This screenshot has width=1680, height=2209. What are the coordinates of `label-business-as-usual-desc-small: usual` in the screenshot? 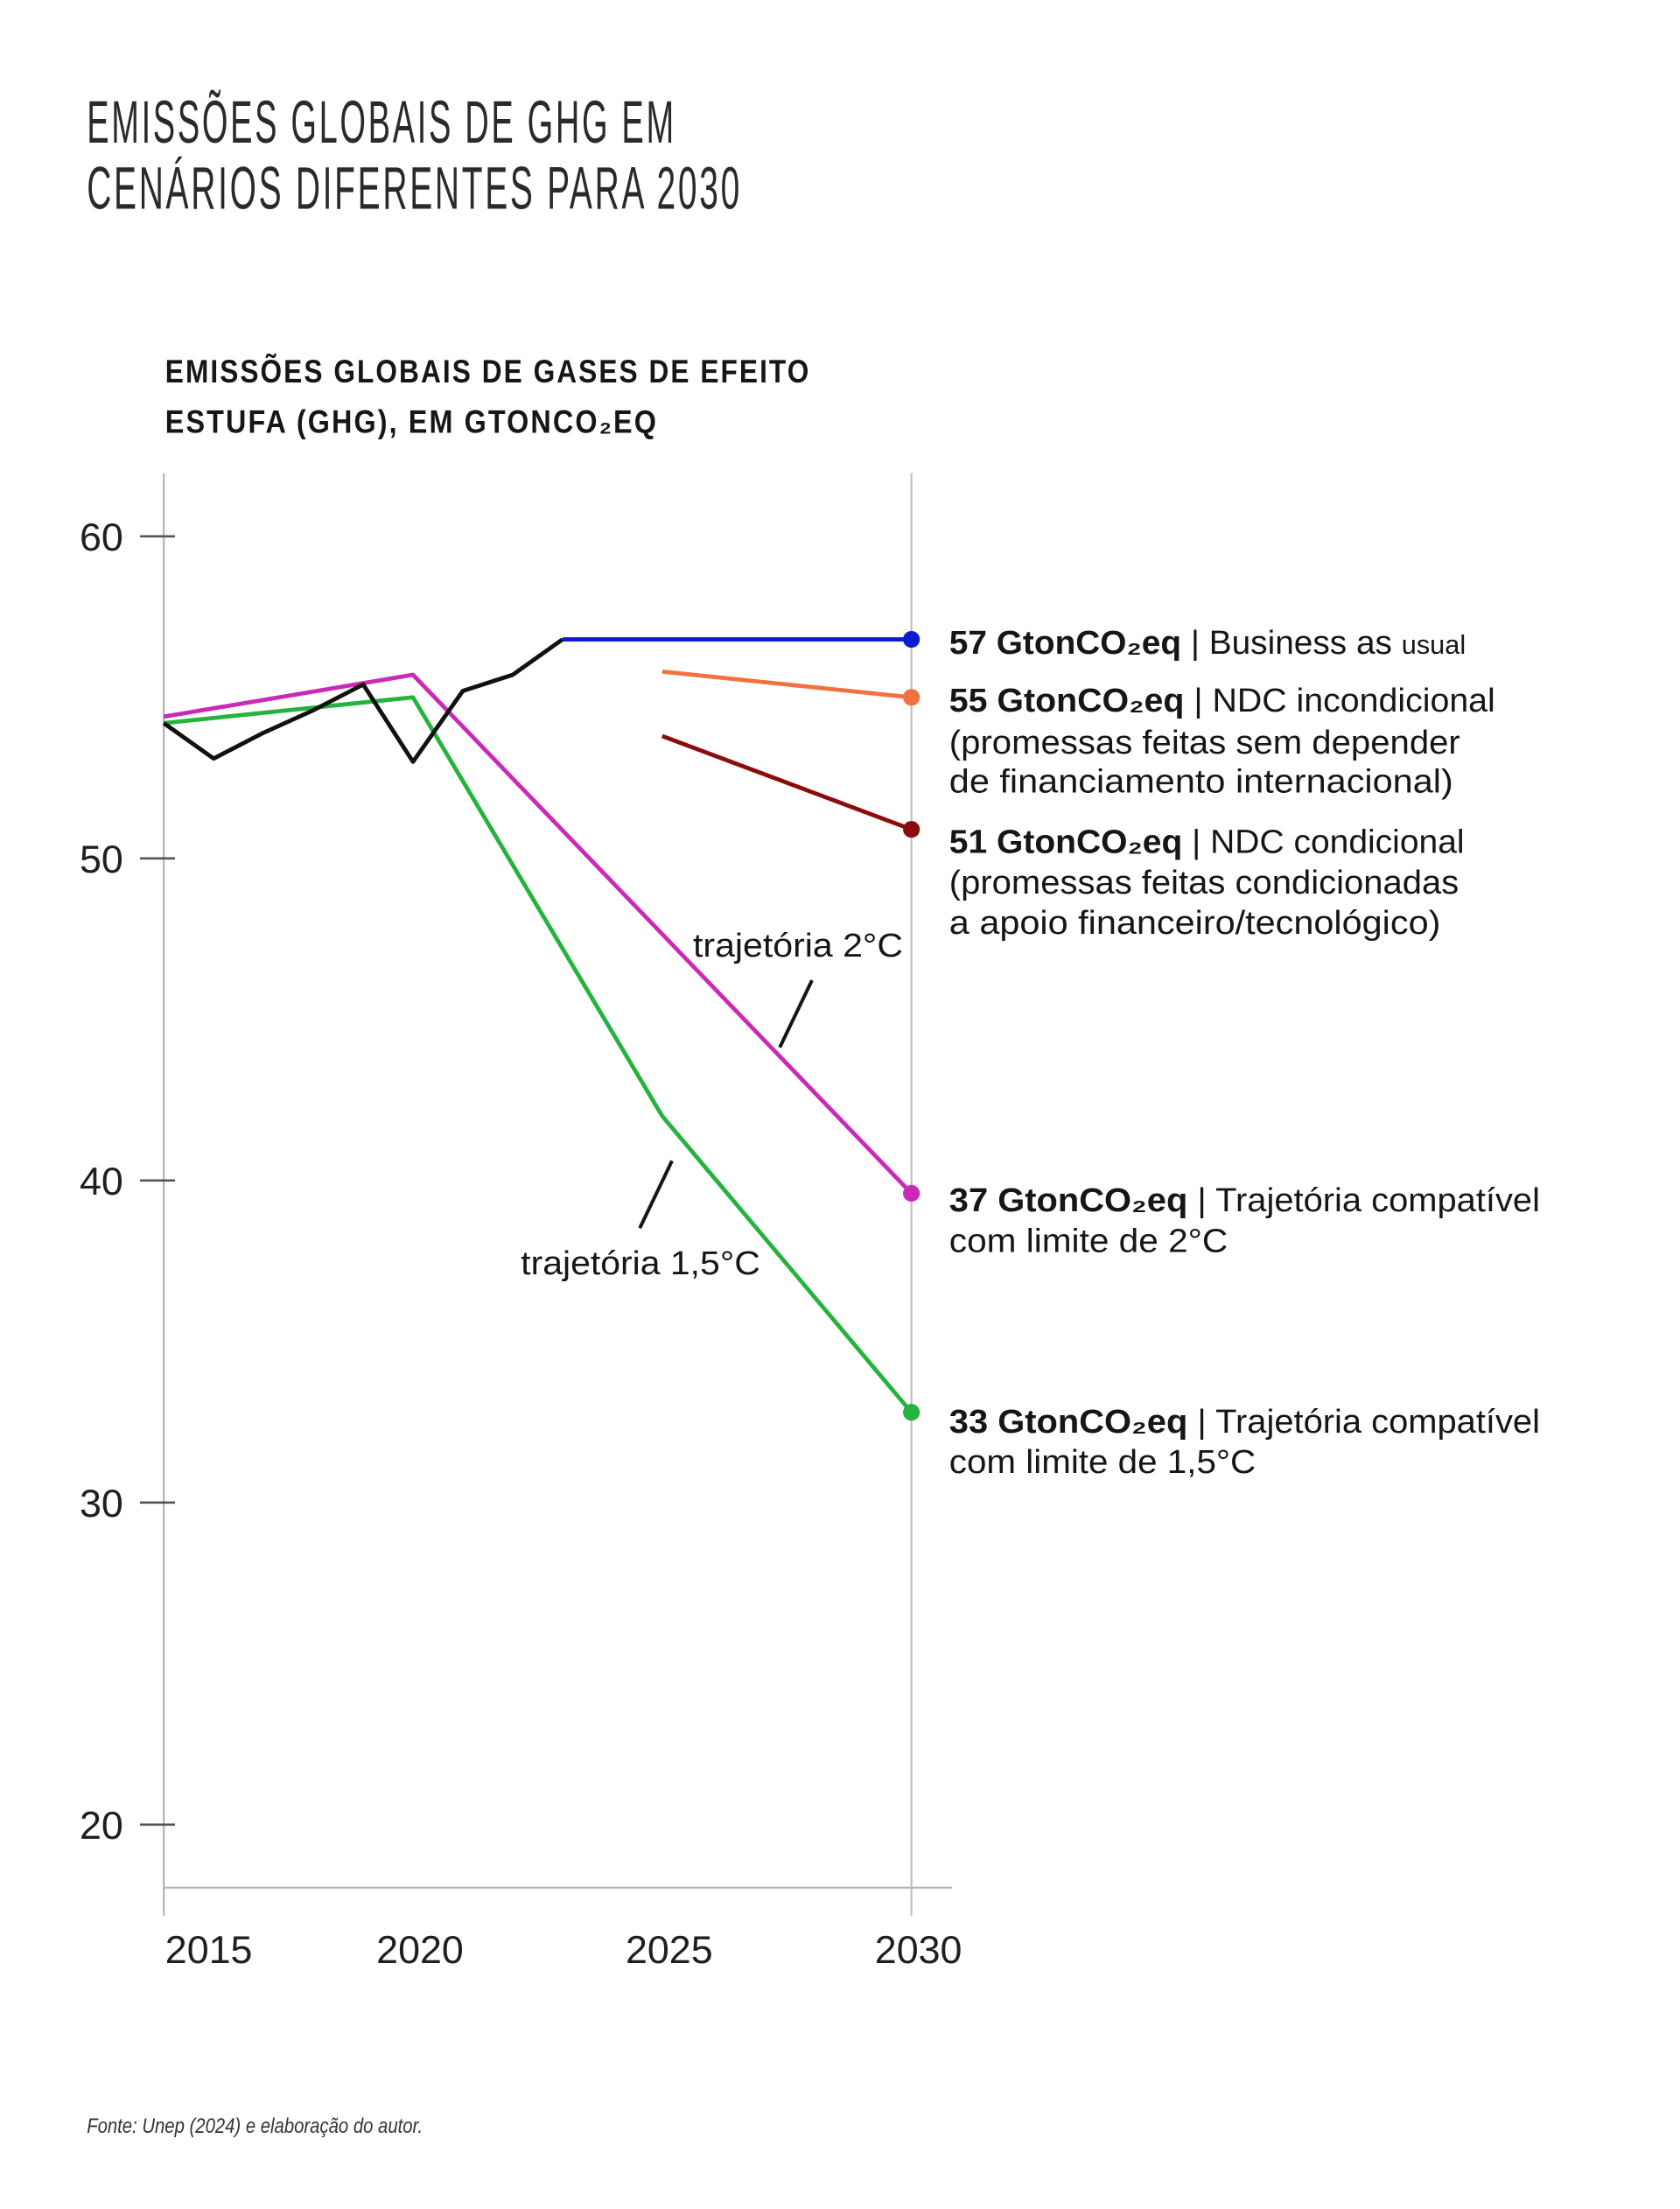 It's located at (1434, 645).